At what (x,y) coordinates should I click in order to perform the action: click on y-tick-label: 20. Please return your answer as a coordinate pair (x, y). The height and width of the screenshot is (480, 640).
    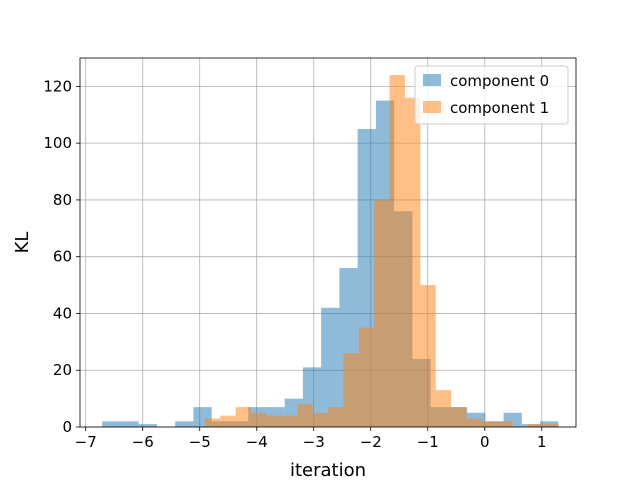
    Looking at the image, I should click on (62, 370).